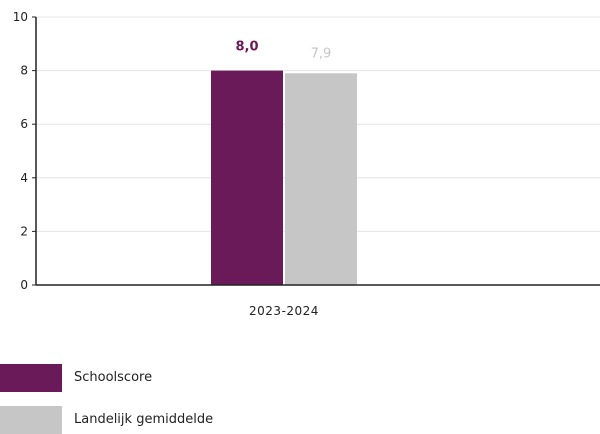 This screenshot has width=600, height=434. What do you see at coordinates (246, 47) in the screenshot?
I see `data-label-schoolscore: 8,0` at bounding box center [246, 47].